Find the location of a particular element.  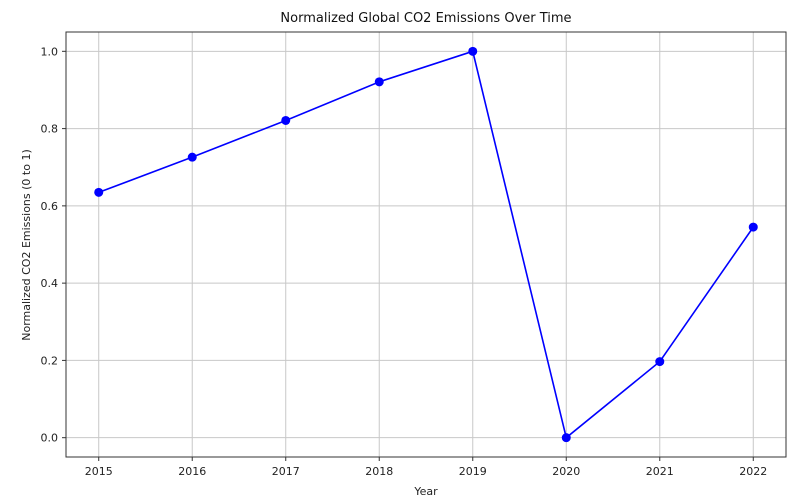

x-tick-label: 2015 is located at coordinates (99, 471).